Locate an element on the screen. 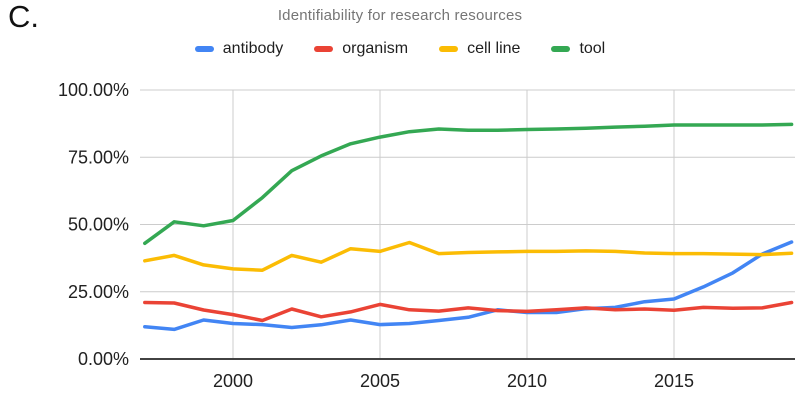 This screenshot has height=402, width=800. x-tick-label-2015: 2015 is located at coordinates (674, 381).